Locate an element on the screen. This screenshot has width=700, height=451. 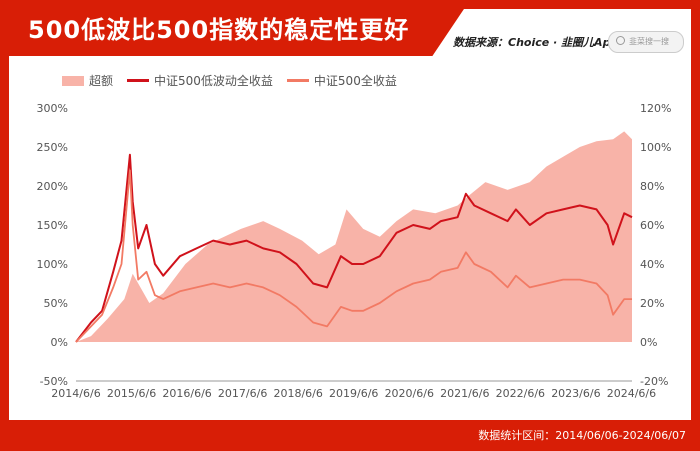
search-icon is located at coordinates (620, 40).